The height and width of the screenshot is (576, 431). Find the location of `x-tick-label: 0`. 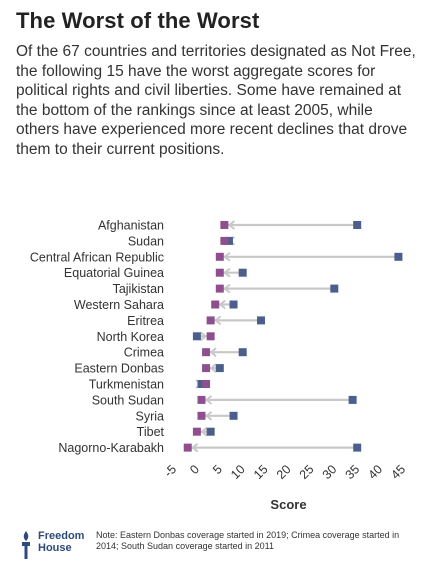

x-tick-label: 0 is located at coordinates (194, 469).